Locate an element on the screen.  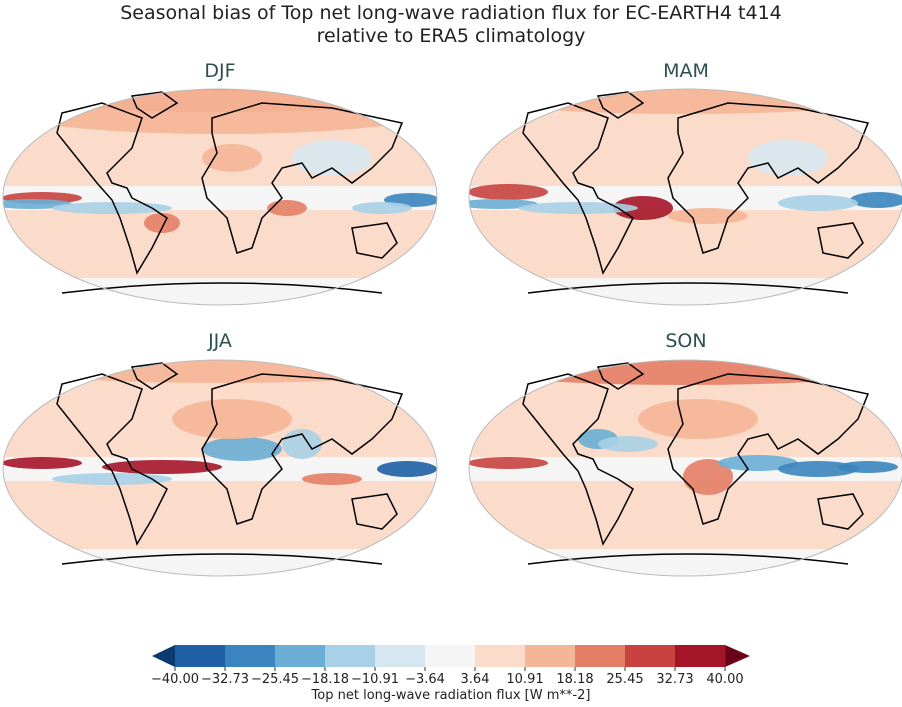
colorbar-tick-label: 18.18 is located at coordinates (575, 679).